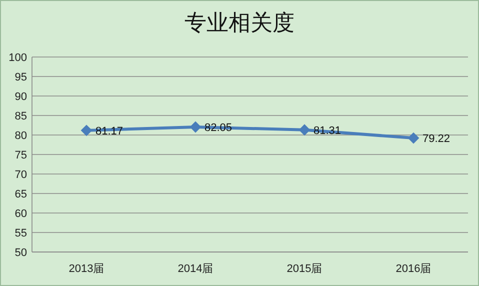  I want to click on y-tick-label: 75, so click(20, 156).